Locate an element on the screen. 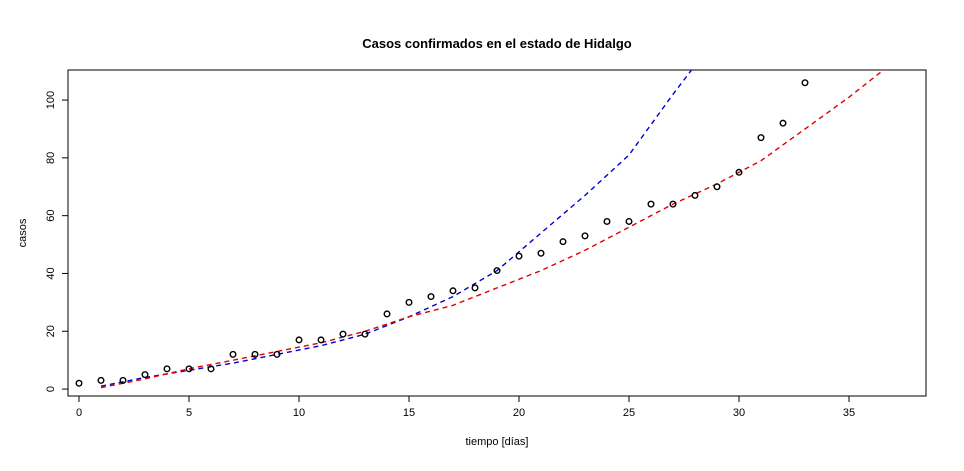 This screenshot has height=471, width=964. y-axis-label: casos is located at coordinates (23, 232).